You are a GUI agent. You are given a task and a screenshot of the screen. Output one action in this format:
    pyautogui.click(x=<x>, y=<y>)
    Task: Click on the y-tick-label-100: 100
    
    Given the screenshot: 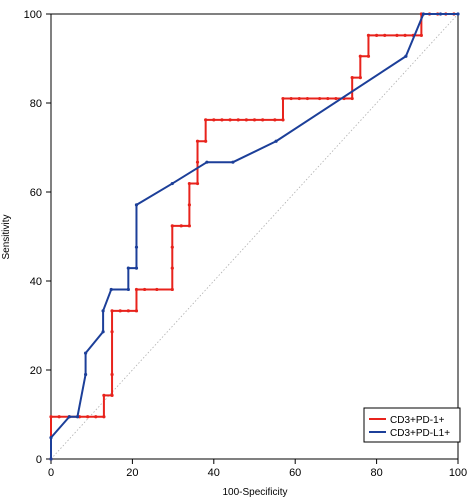 What is the action you would take?
    pyautogui.click(x=33, y=15)
    